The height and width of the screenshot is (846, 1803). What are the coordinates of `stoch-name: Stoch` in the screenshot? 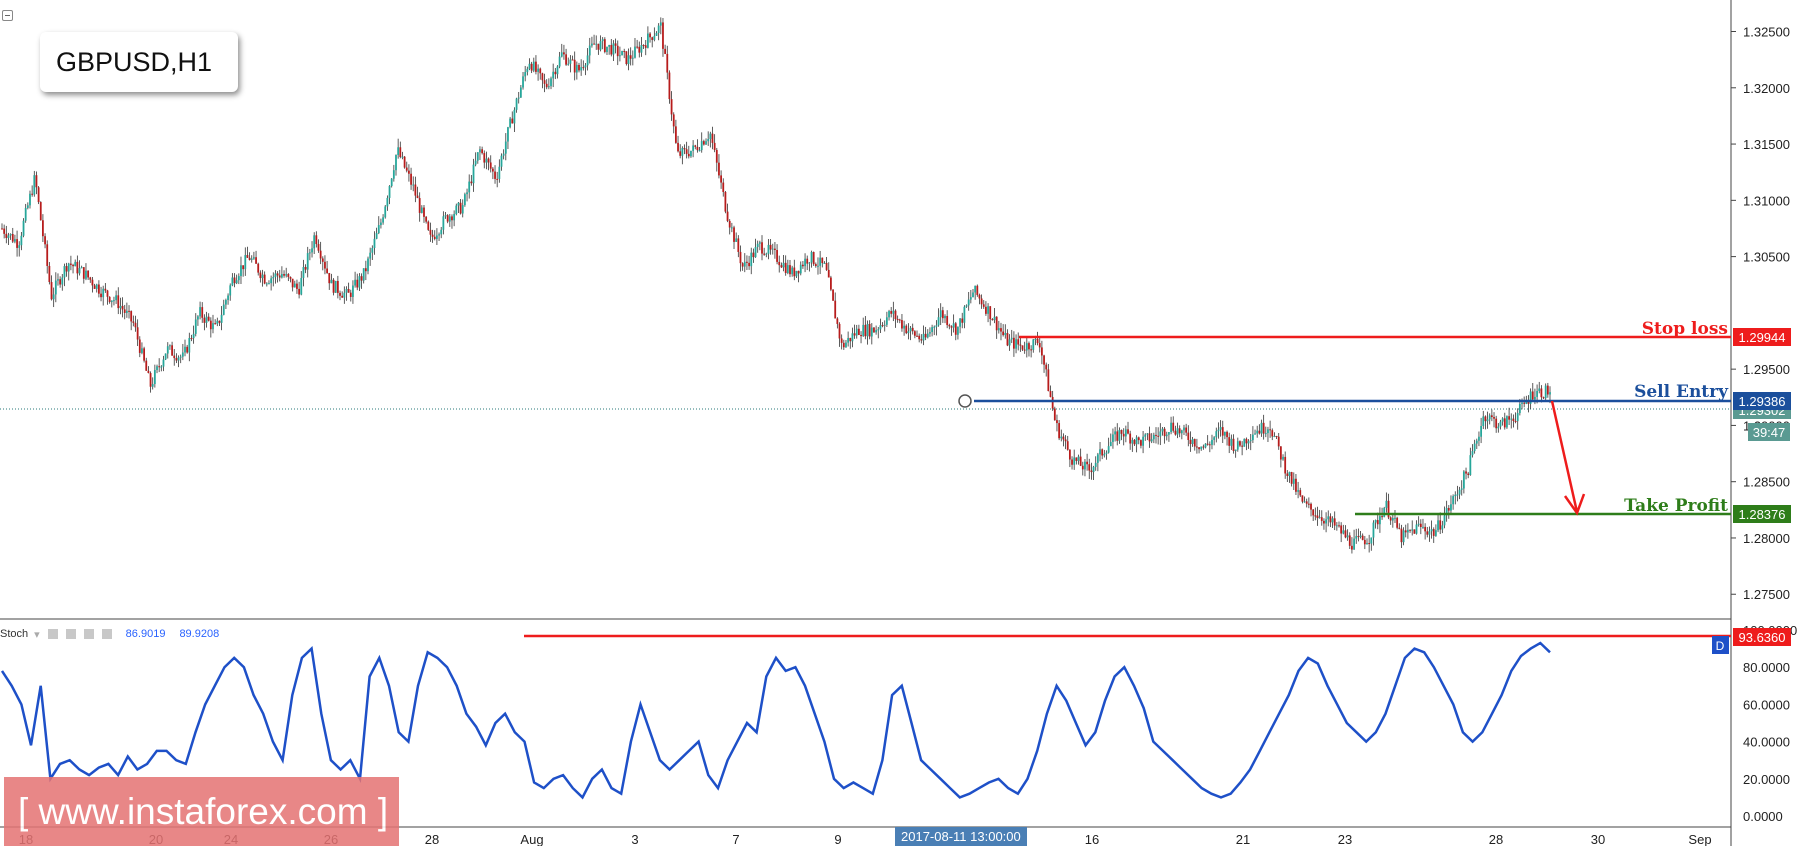 It's located at (14, 634).